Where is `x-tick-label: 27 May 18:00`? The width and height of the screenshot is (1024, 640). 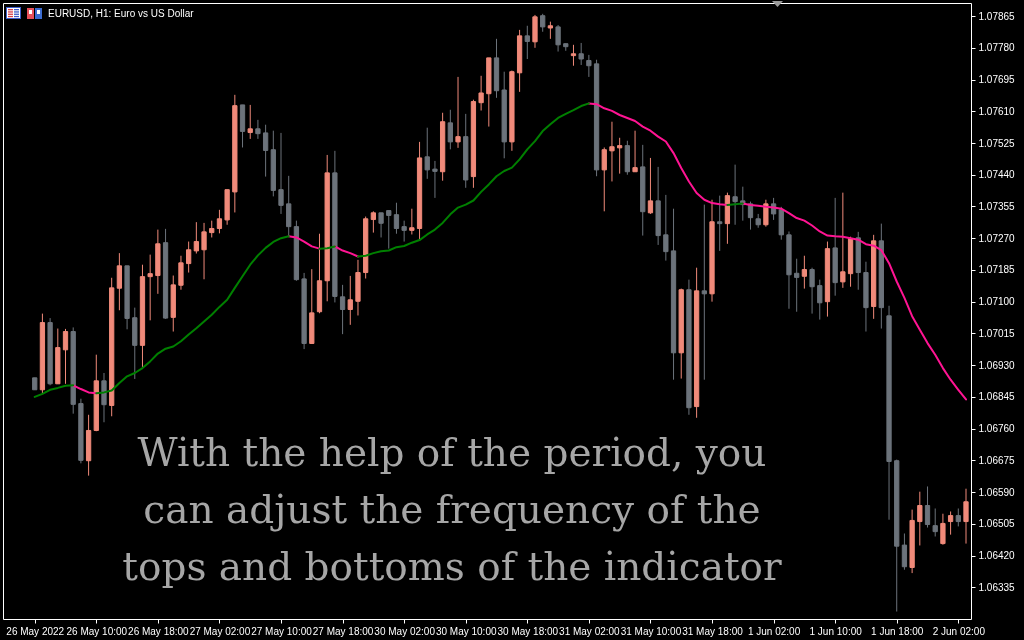
x-tick-label: 27 May 18:00 is located at coordinates (343, 631).